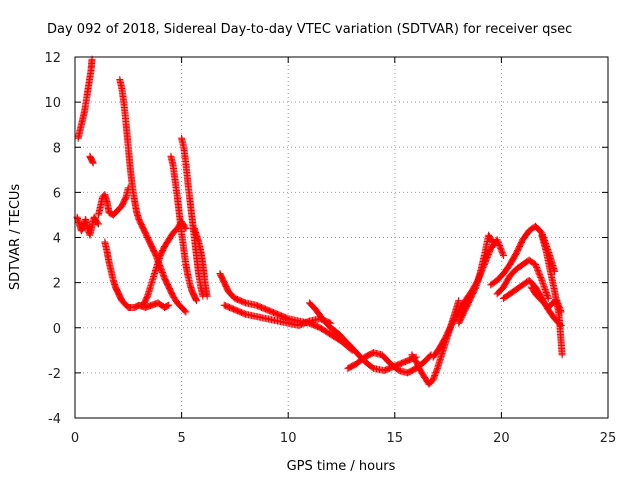 This screenshot has height=480, width=640. I want to click on x-tick-label: 25, so click(608, 438).